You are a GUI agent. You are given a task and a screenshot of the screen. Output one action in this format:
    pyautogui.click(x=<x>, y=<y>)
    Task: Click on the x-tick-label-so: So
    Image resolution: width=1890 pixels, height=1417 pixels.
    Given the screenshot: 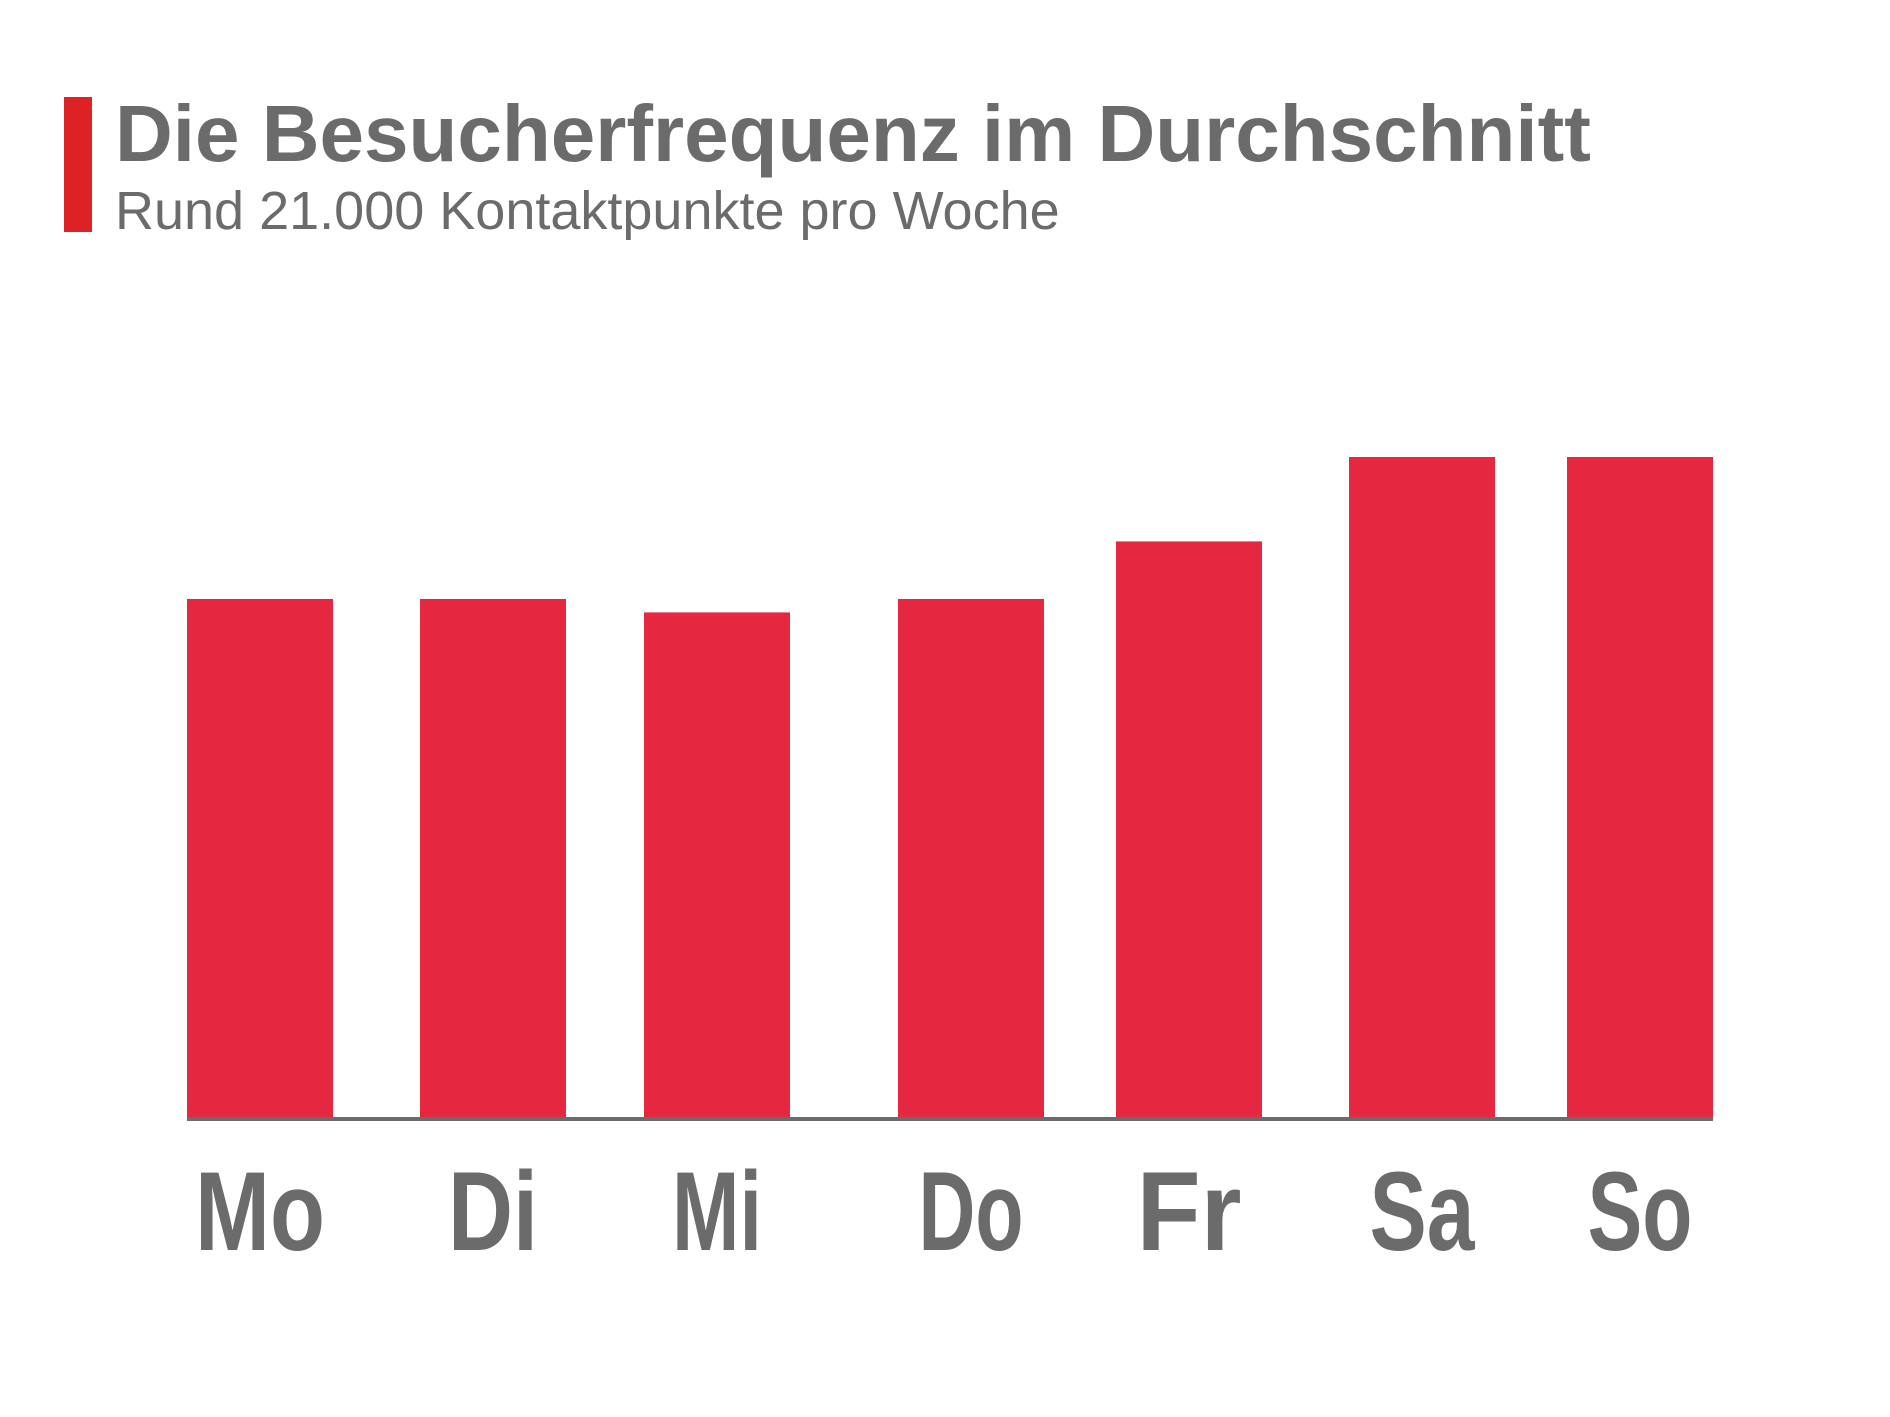 What is the action you would take?
    pyautogui.click(x=1640, y=1211)
    